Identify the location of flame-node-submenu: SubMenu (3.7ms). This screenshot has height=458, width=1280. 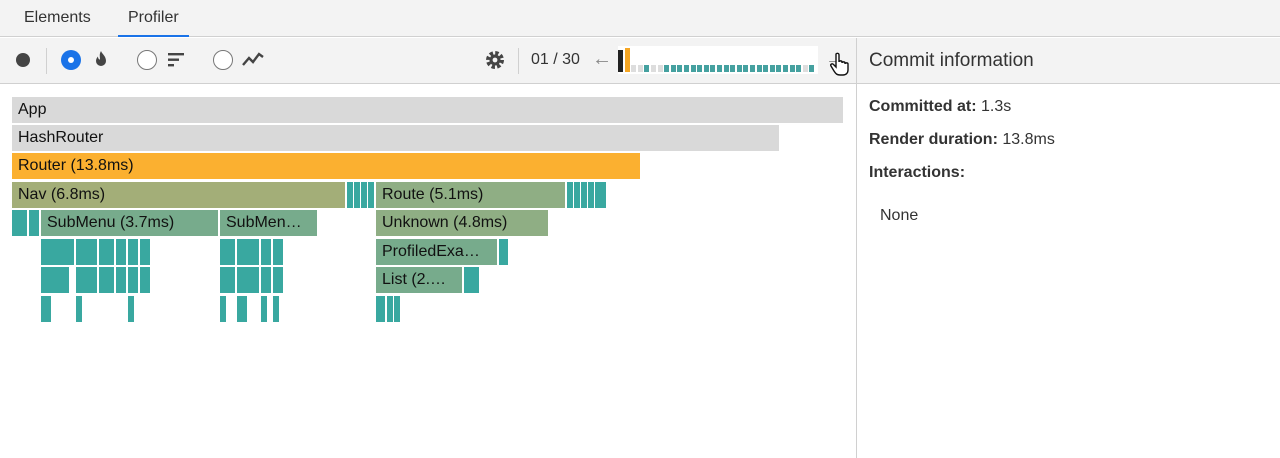
(129, 223).